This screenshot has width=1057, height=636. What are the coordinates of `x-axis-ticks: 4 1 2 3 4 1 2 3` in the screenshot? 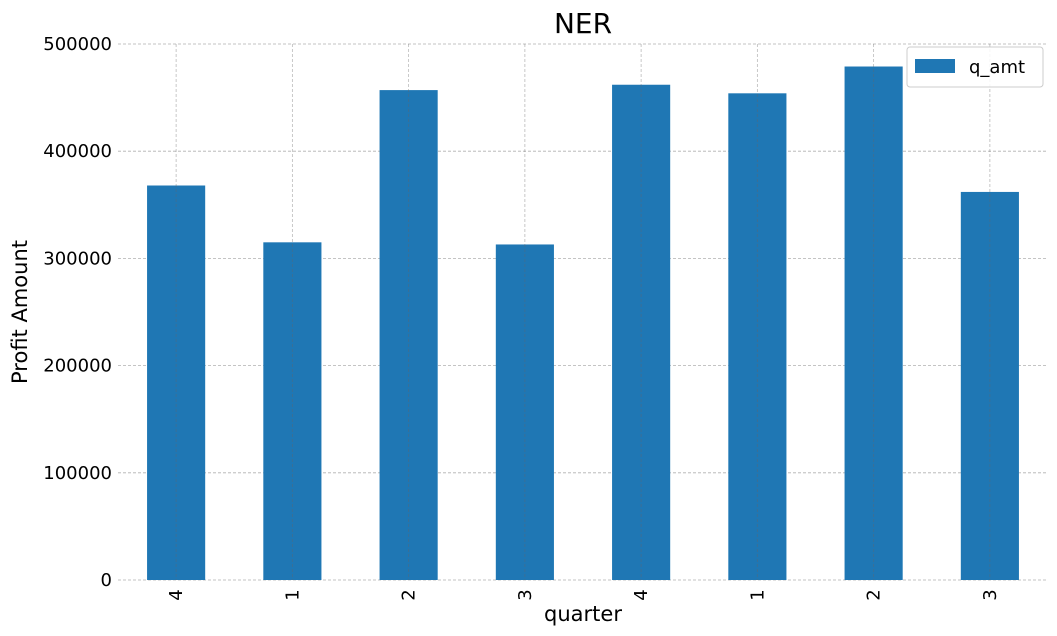 It's located at (583, 594).